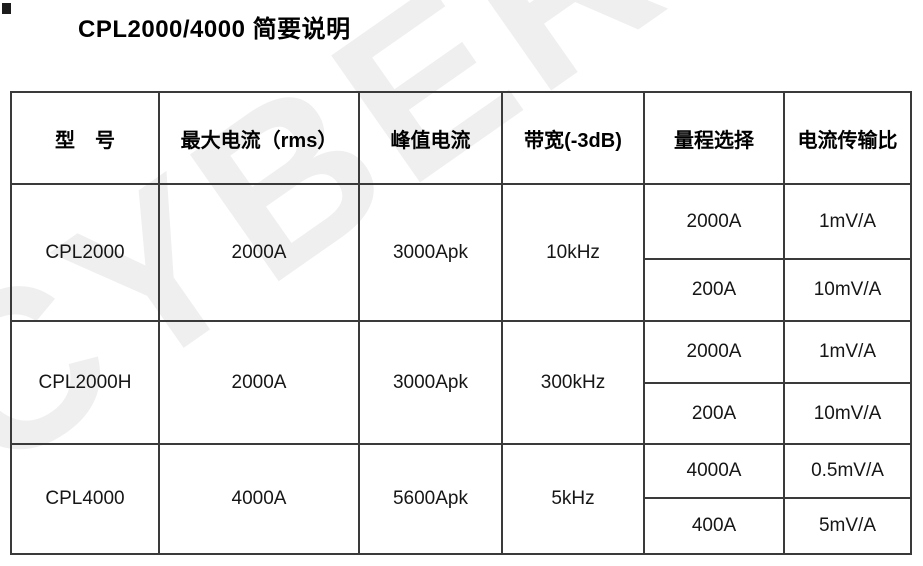 This screenshot has width=923, height=566. Describe the element at coordinates (430, 138) in the screenshot. I see `col-header-peak-current: 峰值电流` at that location.